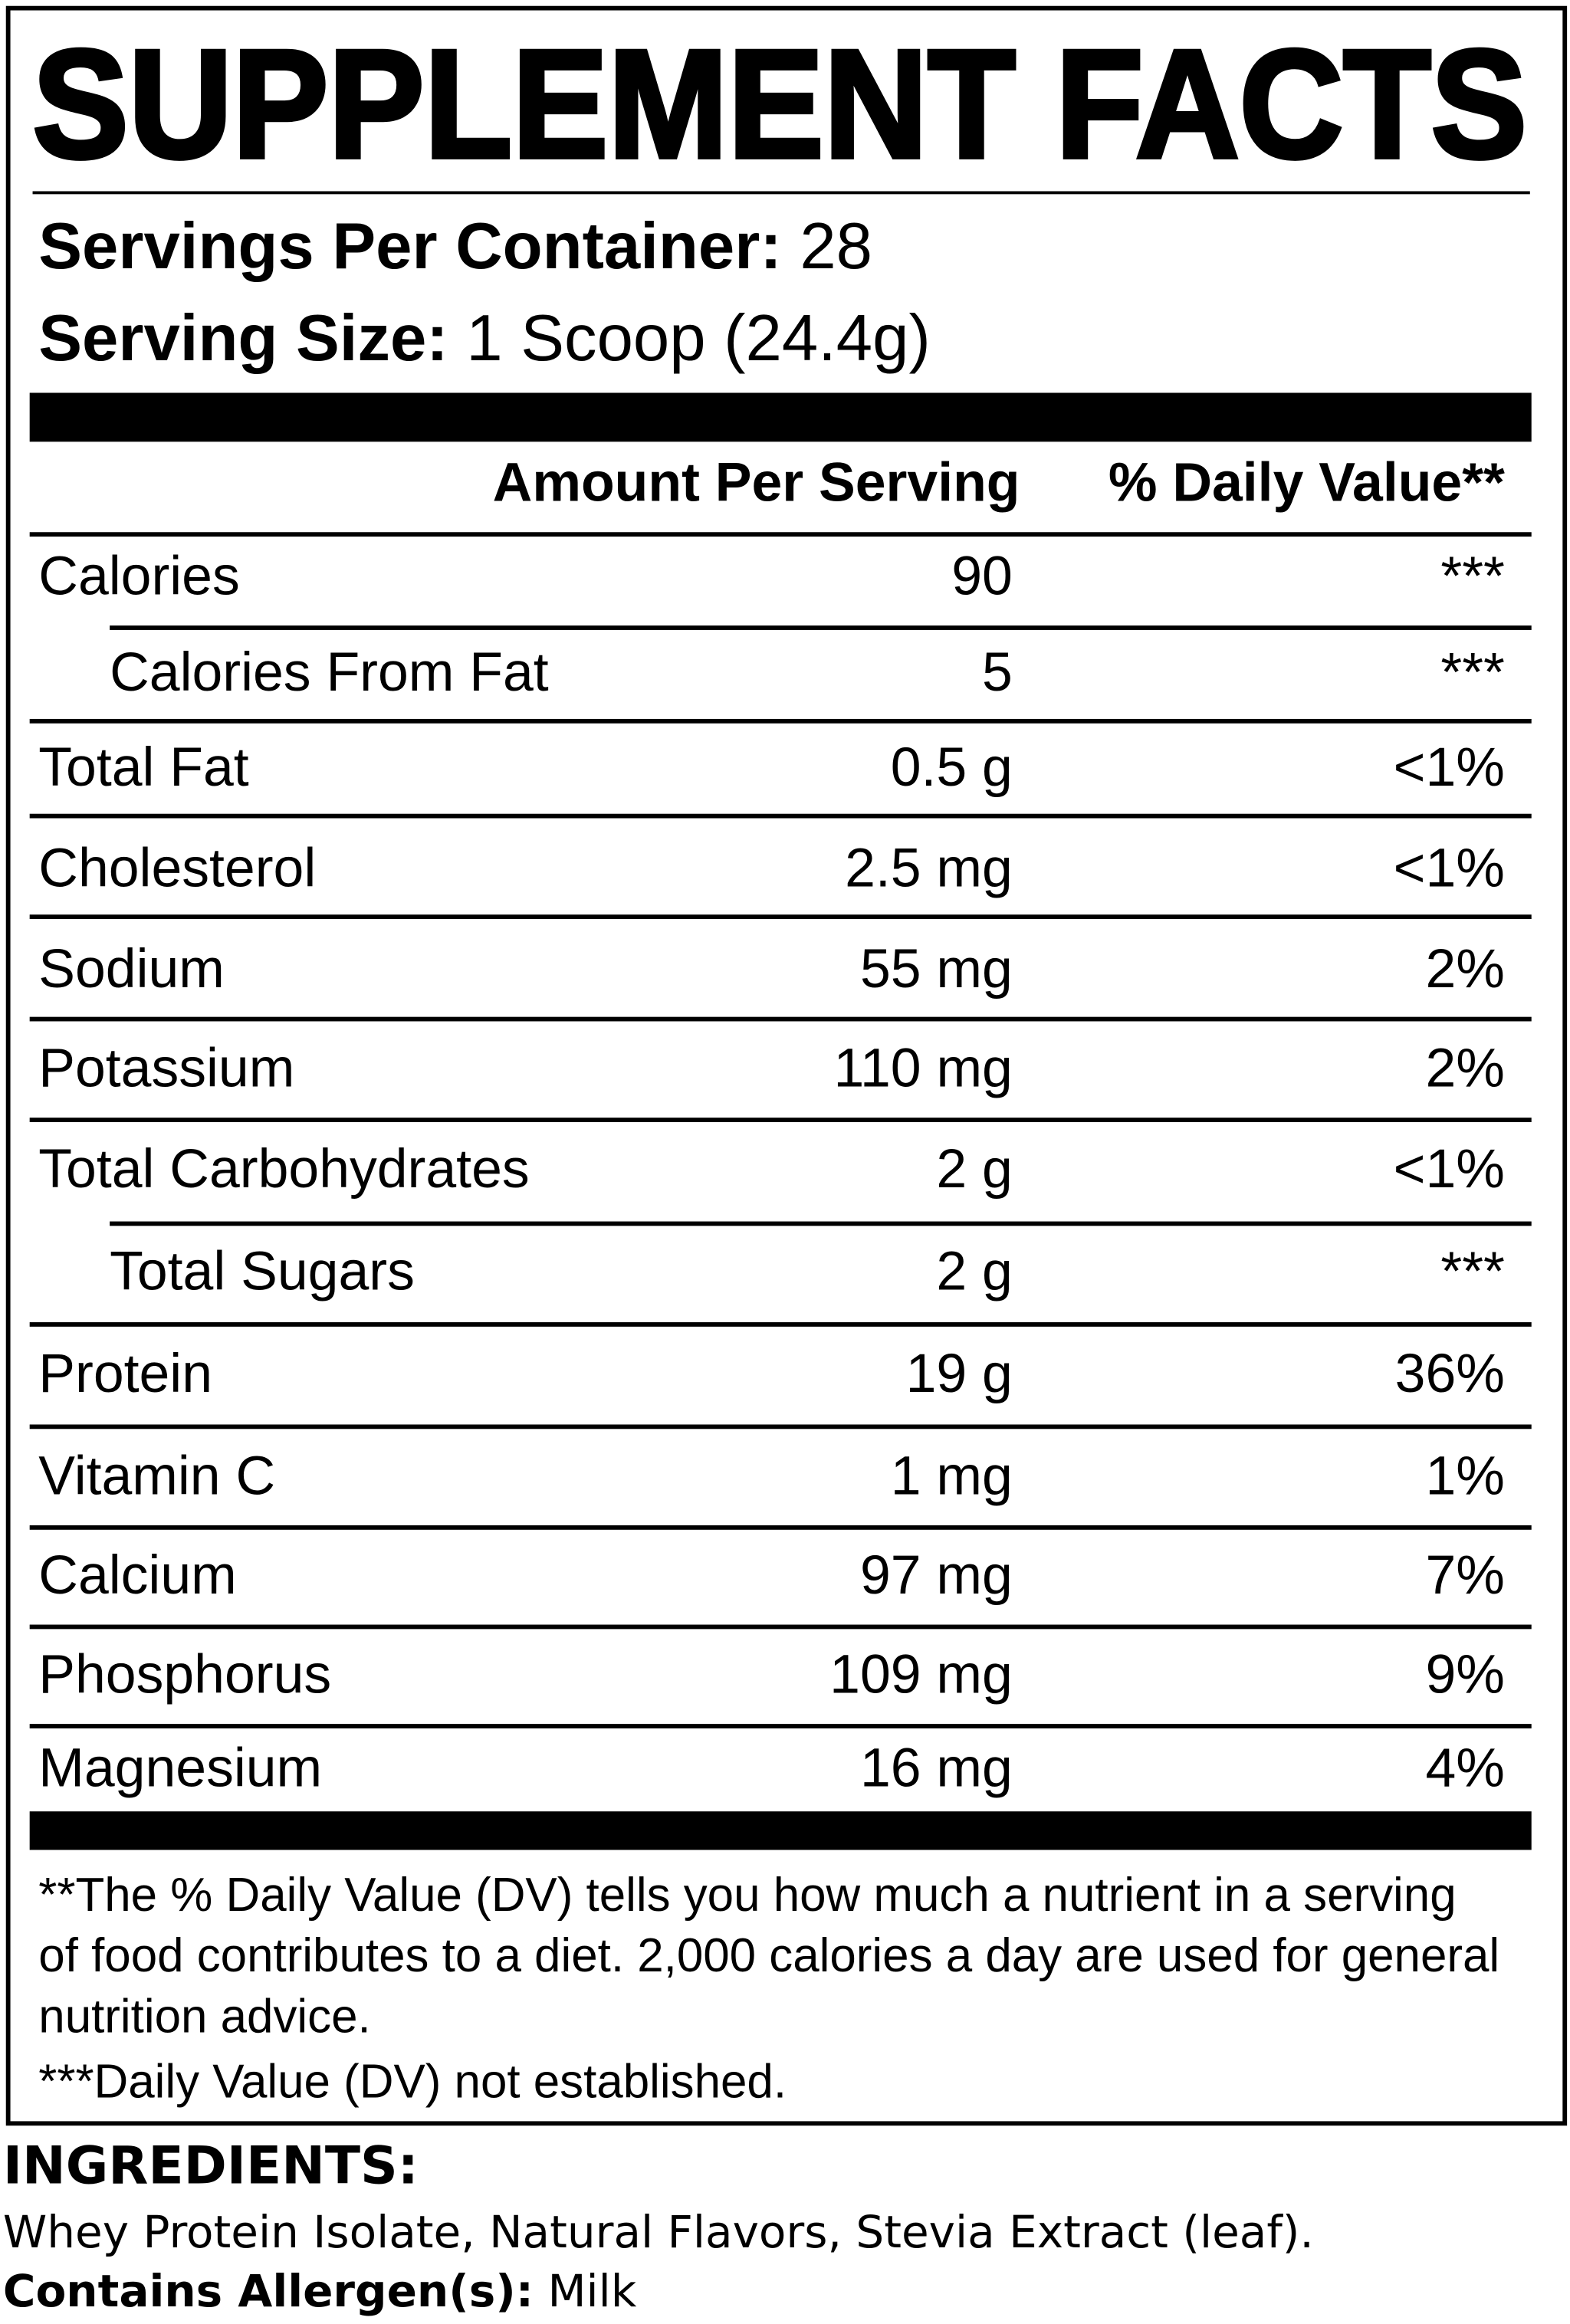 The width and height of the screenshot is (1570, 2324). Describe the element at coordinates (923, 1068) in the screenshot. I see `nutrient-amount: 110 mg` at that location.